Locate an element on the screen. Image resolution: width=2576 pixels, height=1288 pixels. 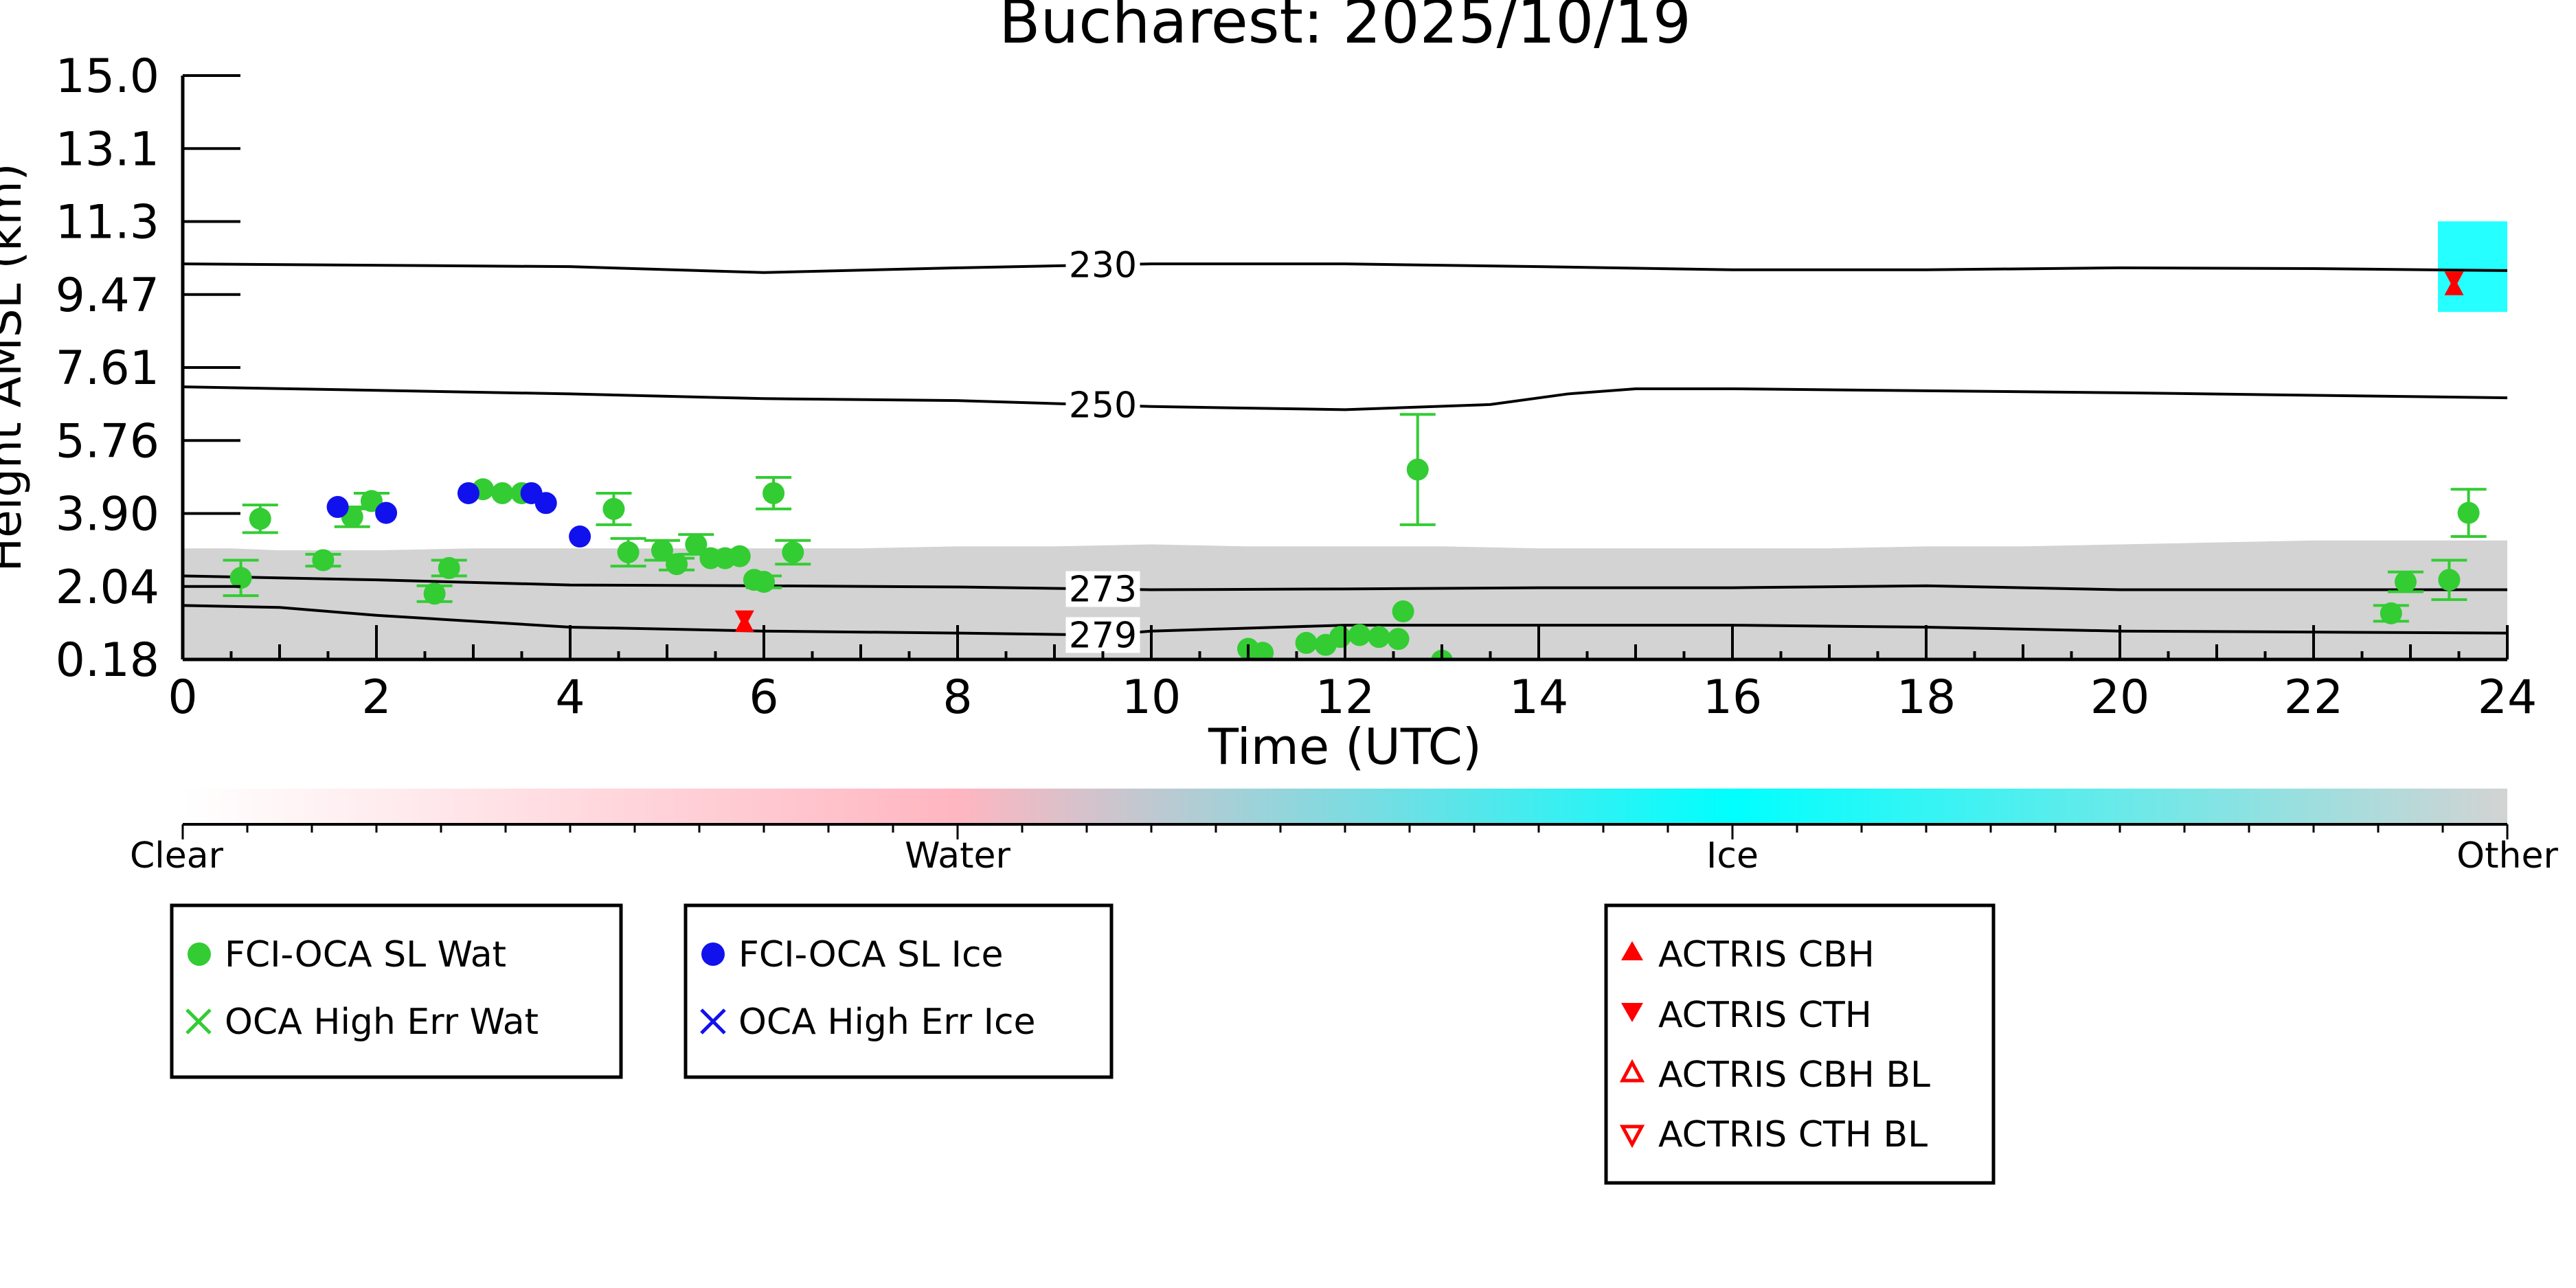
x-axis-label: Time (UTC) is located at coordinates (1345, 747).